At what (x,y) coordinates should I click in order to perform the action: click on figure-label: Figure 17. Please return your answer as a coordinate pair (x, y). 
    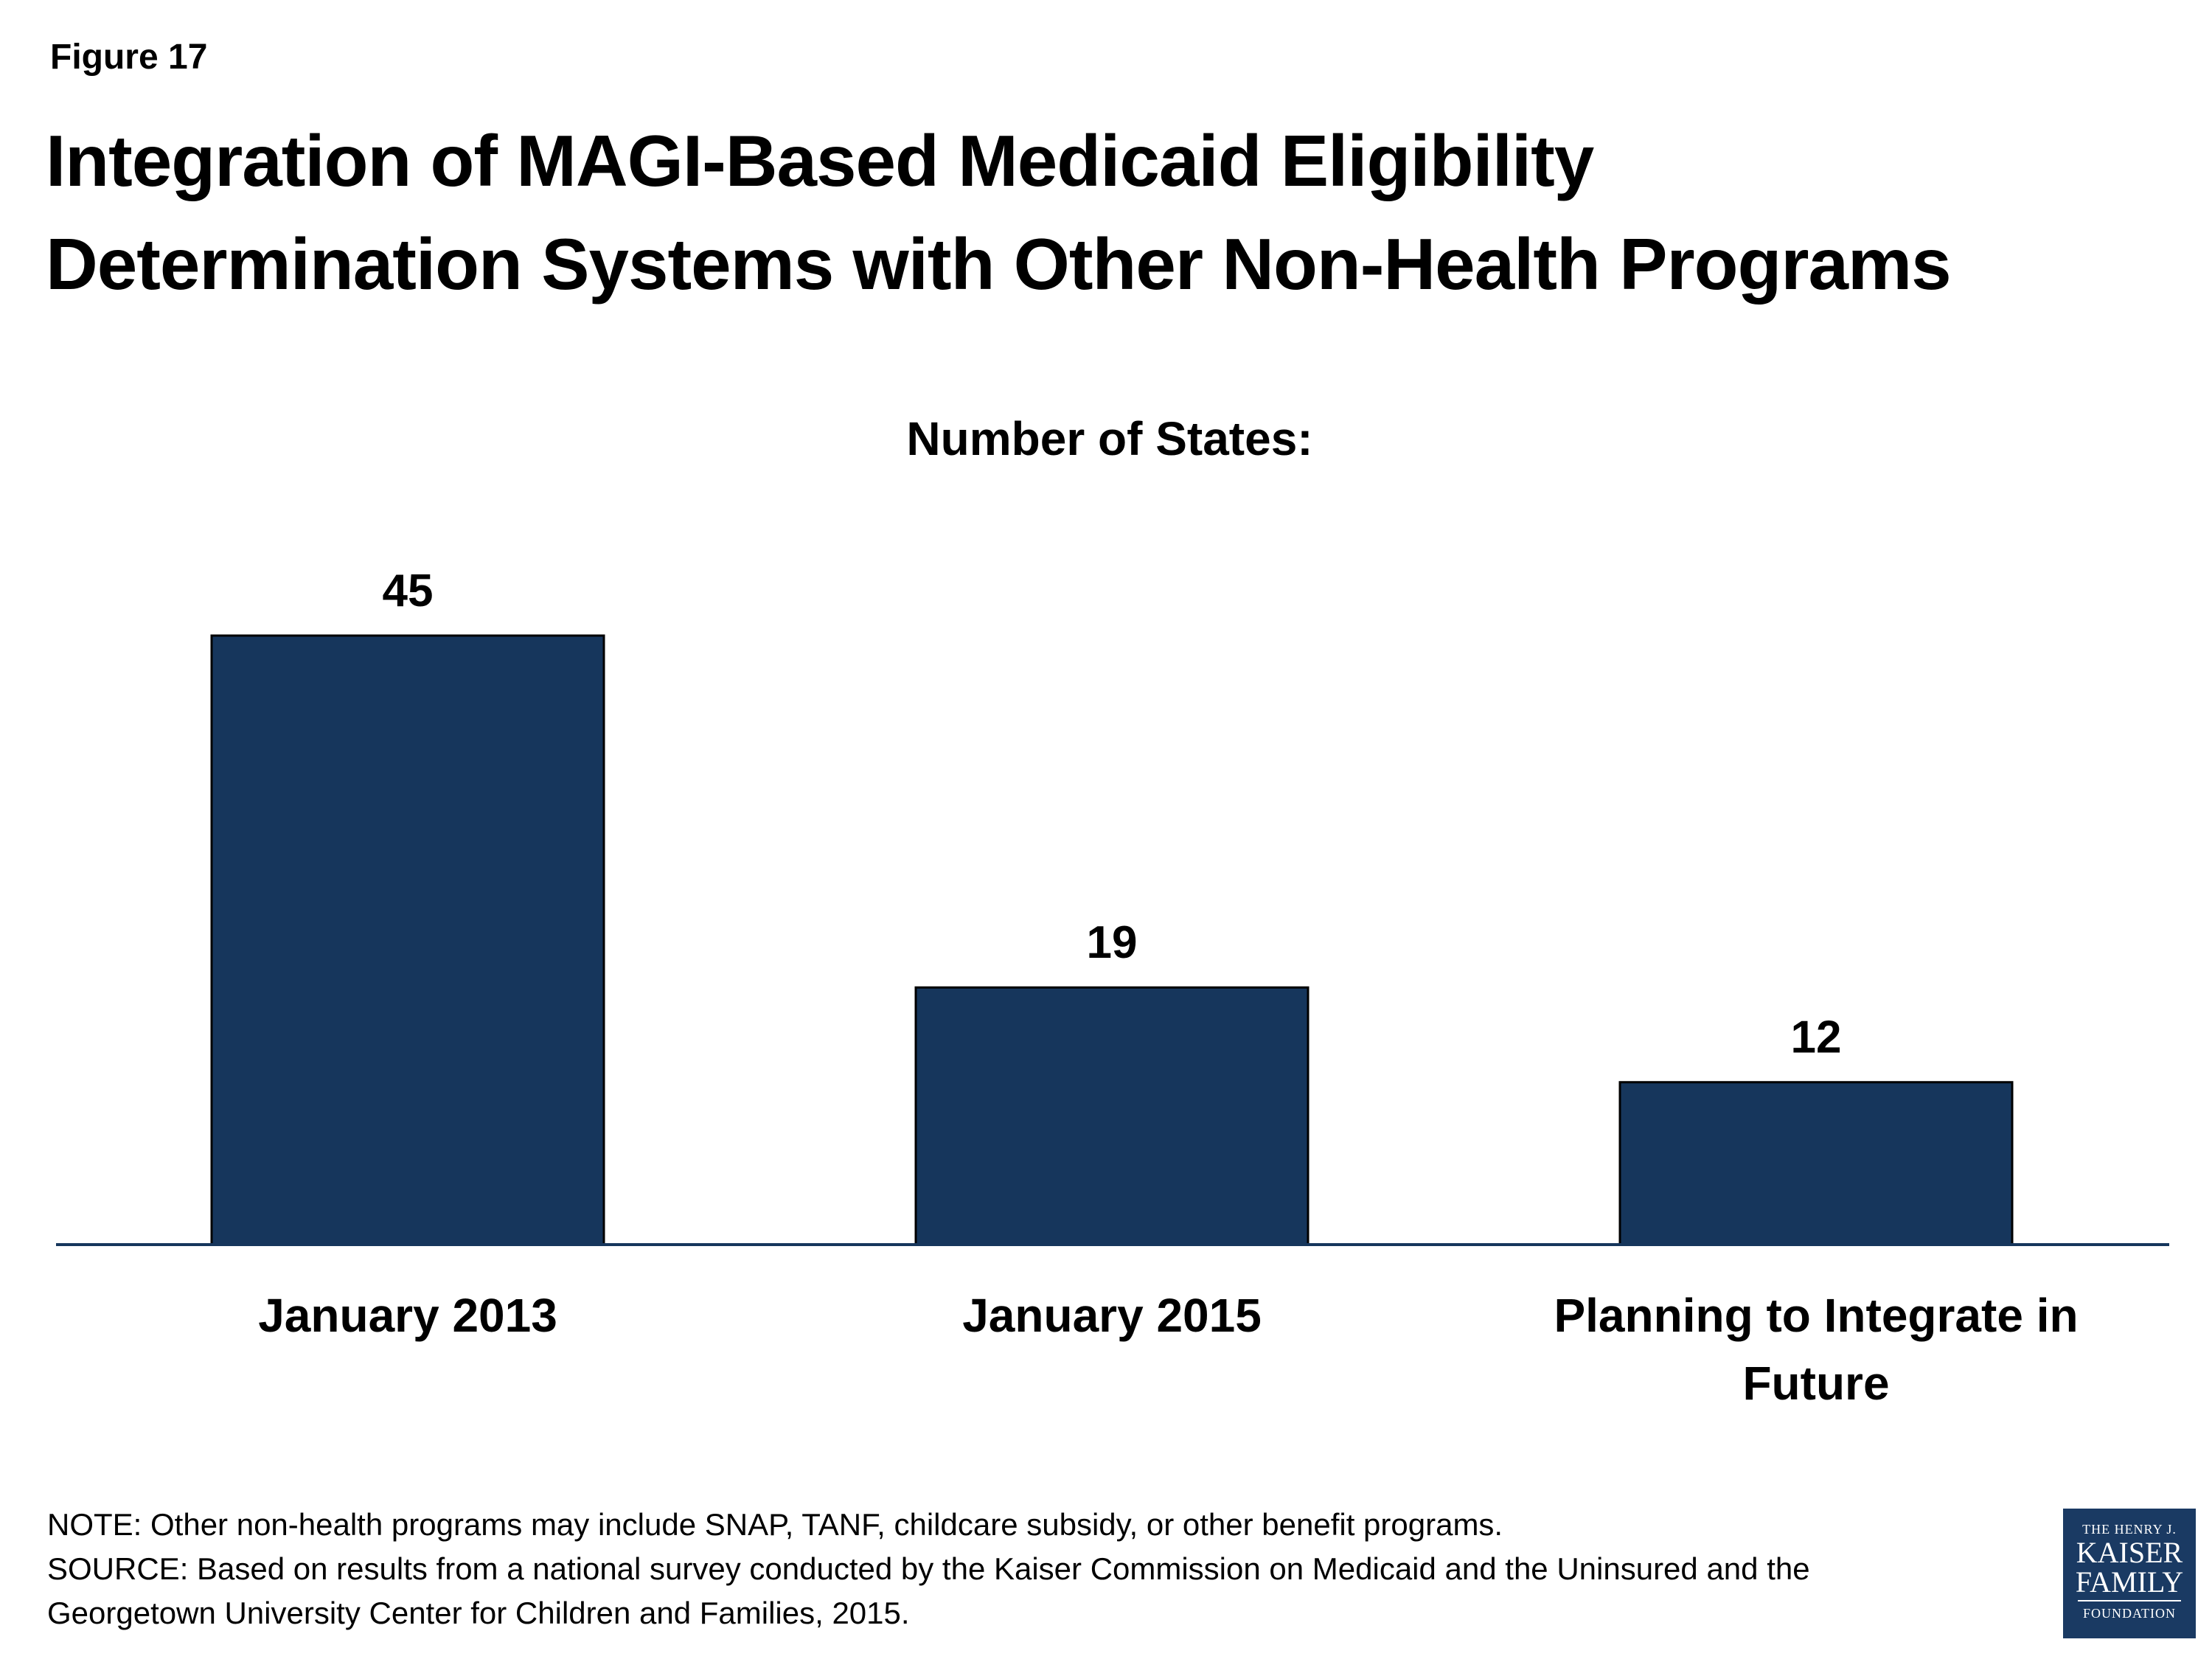
    Looking at the image, I should click on (129, 57).